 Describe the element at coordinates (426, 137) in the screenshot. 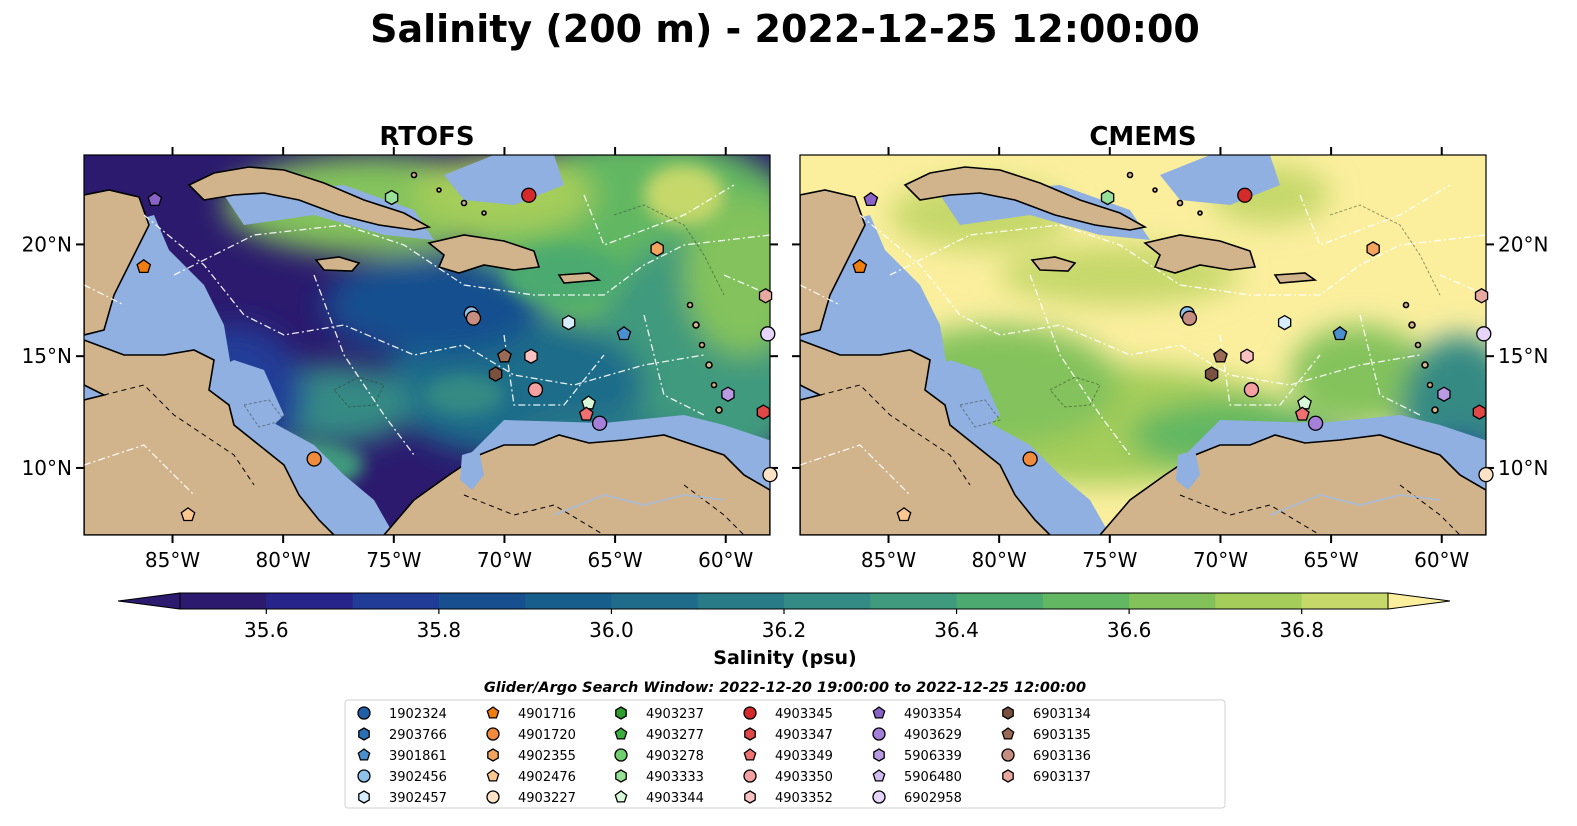

I see `panel-title-rtofs: RTOFS` at that location.